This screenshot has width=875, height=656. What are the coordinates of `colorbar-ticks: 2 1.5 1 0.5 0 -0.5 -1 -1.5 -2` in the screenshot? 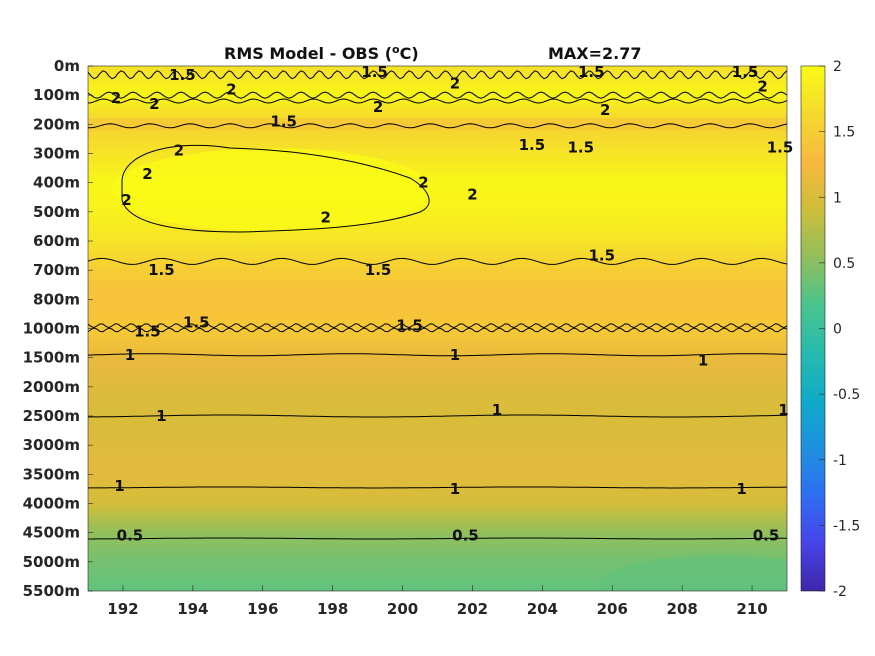 It's located at (839, 329).